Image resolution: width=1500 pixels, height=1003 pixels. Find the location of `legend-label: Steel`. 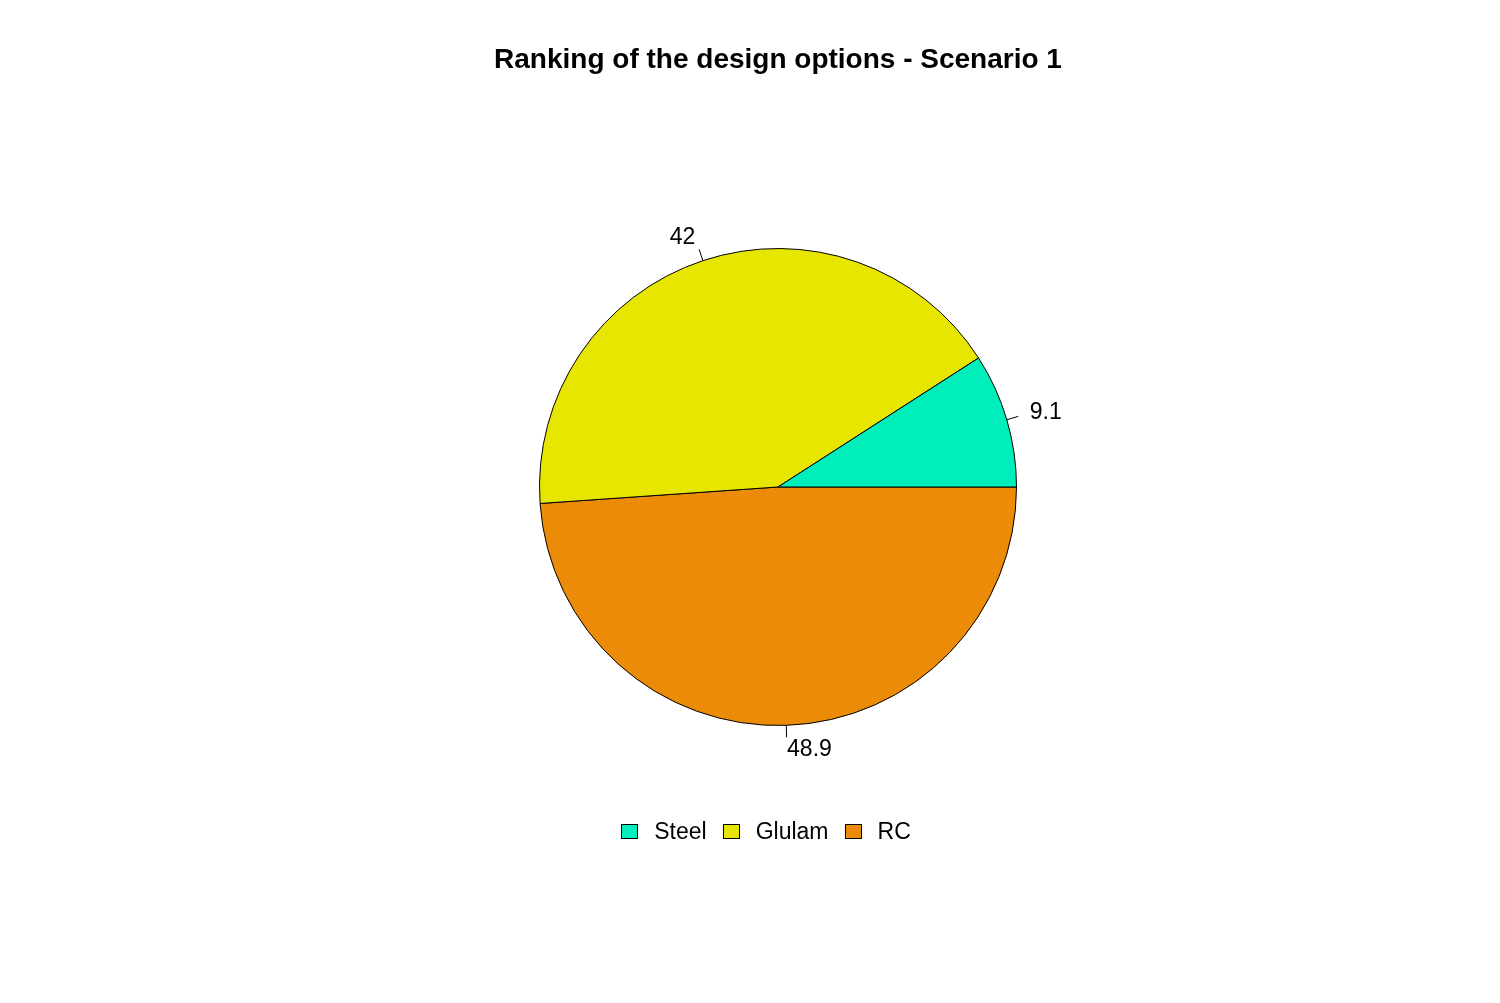

legend-label: Steel is located at coordinates (680, 831).